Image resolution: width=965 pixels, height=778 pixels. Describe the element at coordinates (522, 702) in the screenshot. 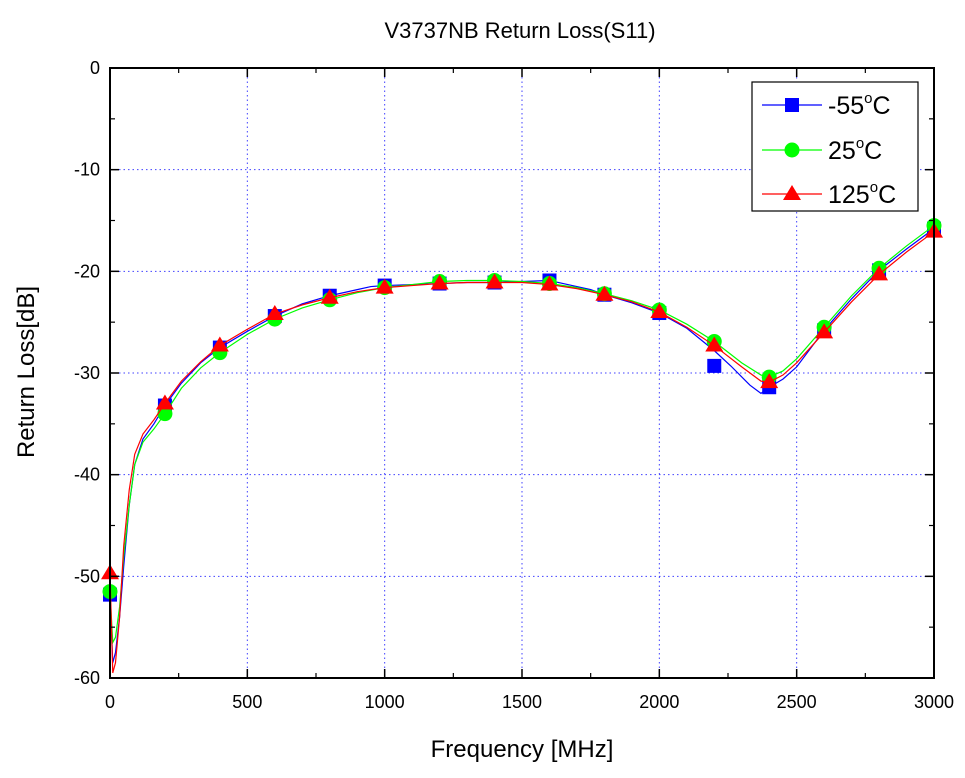

I see `x-tick-label: 1500` at that location.